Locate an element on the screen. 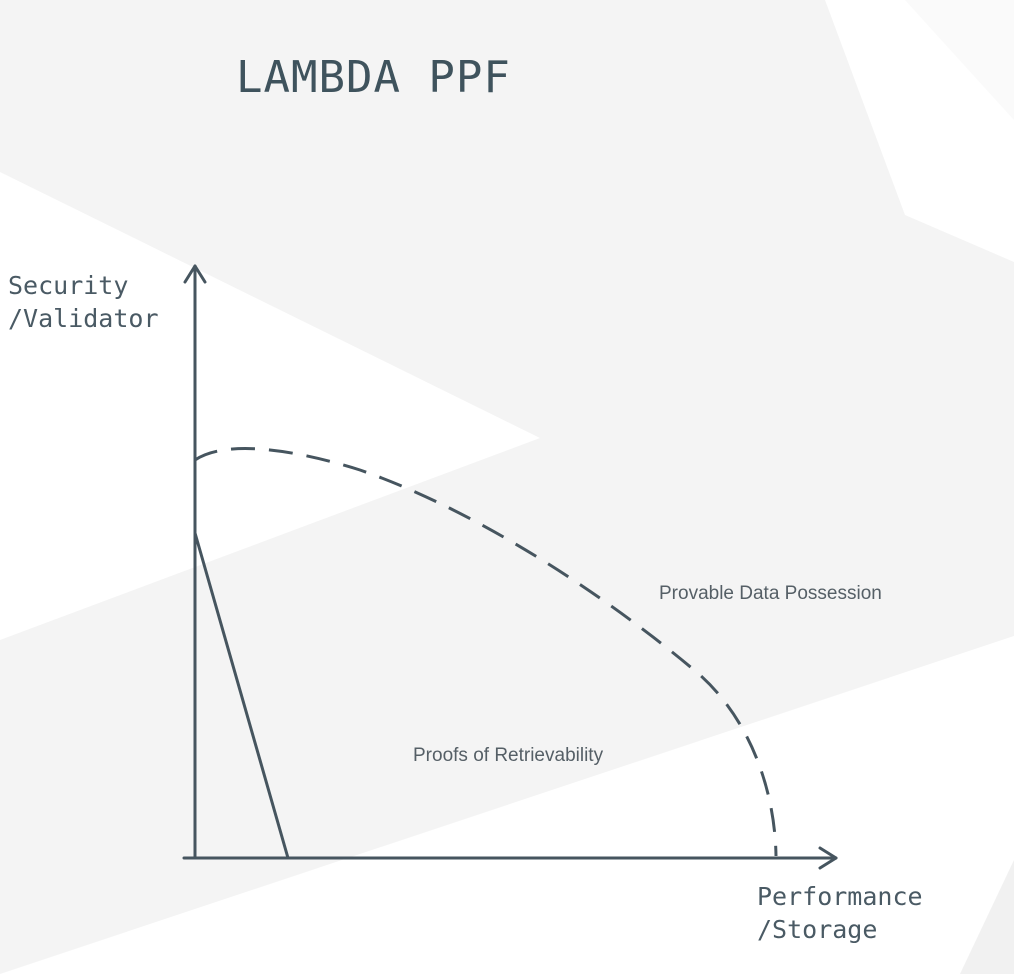 The width and height of the screenshot is (1014, 974). background-shape-bottom-right is located at coordinates (987, 917).